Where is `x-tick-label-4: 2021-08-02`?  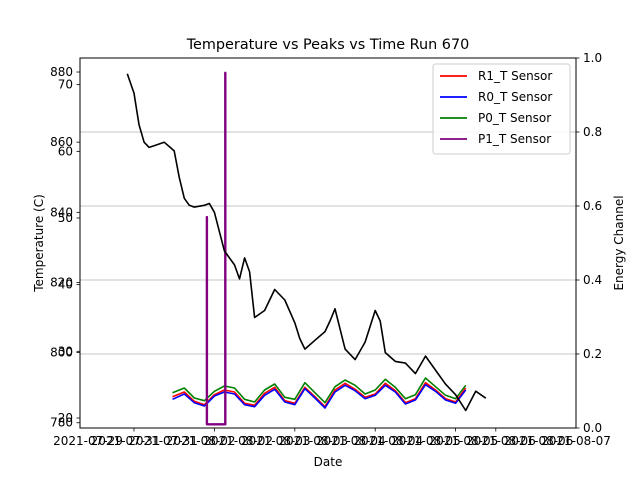
x-tick-label-4: 2021-08-02 is located at coordinates (238, 441).